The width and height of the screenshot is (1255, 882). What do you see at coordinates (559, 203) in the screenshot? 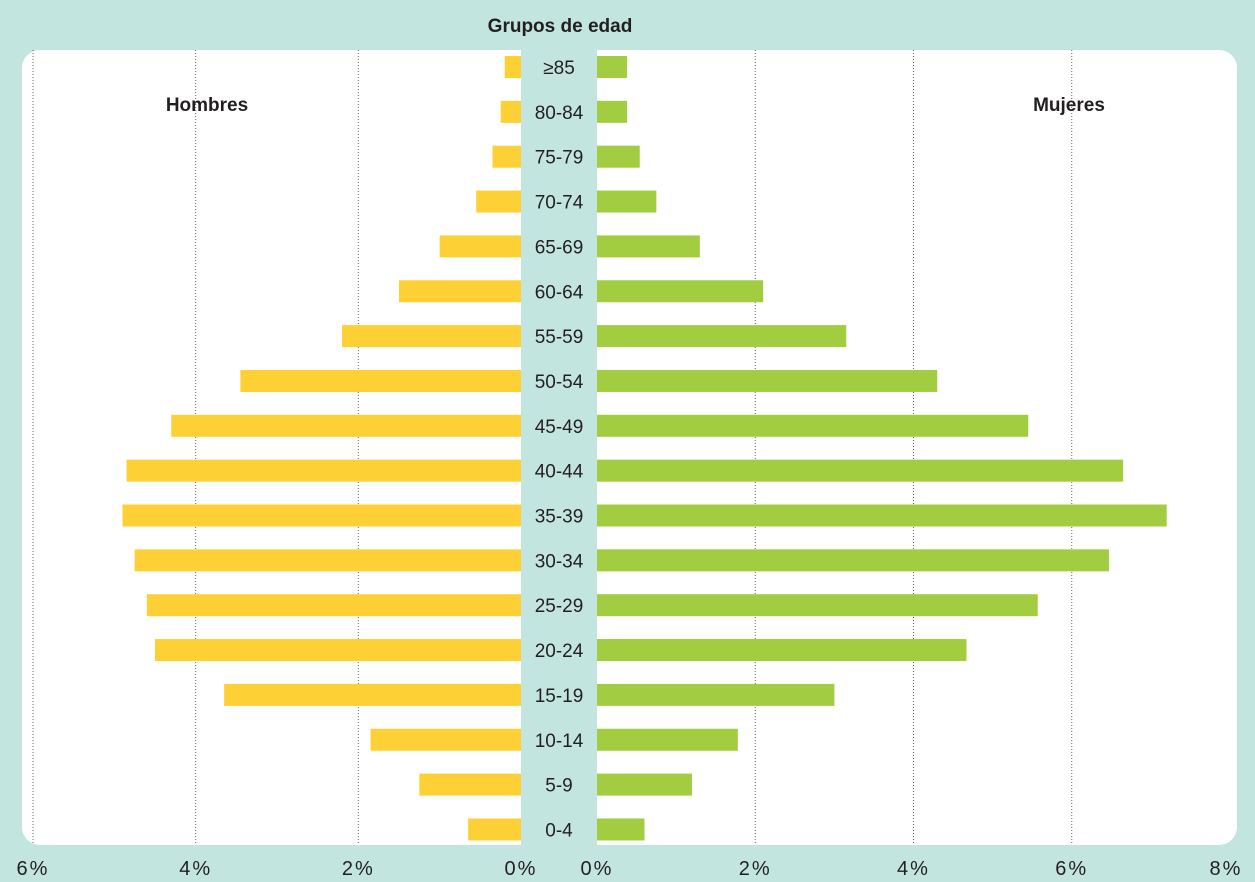
I see `category-label: 70-74` at bounding box center [559, 203].